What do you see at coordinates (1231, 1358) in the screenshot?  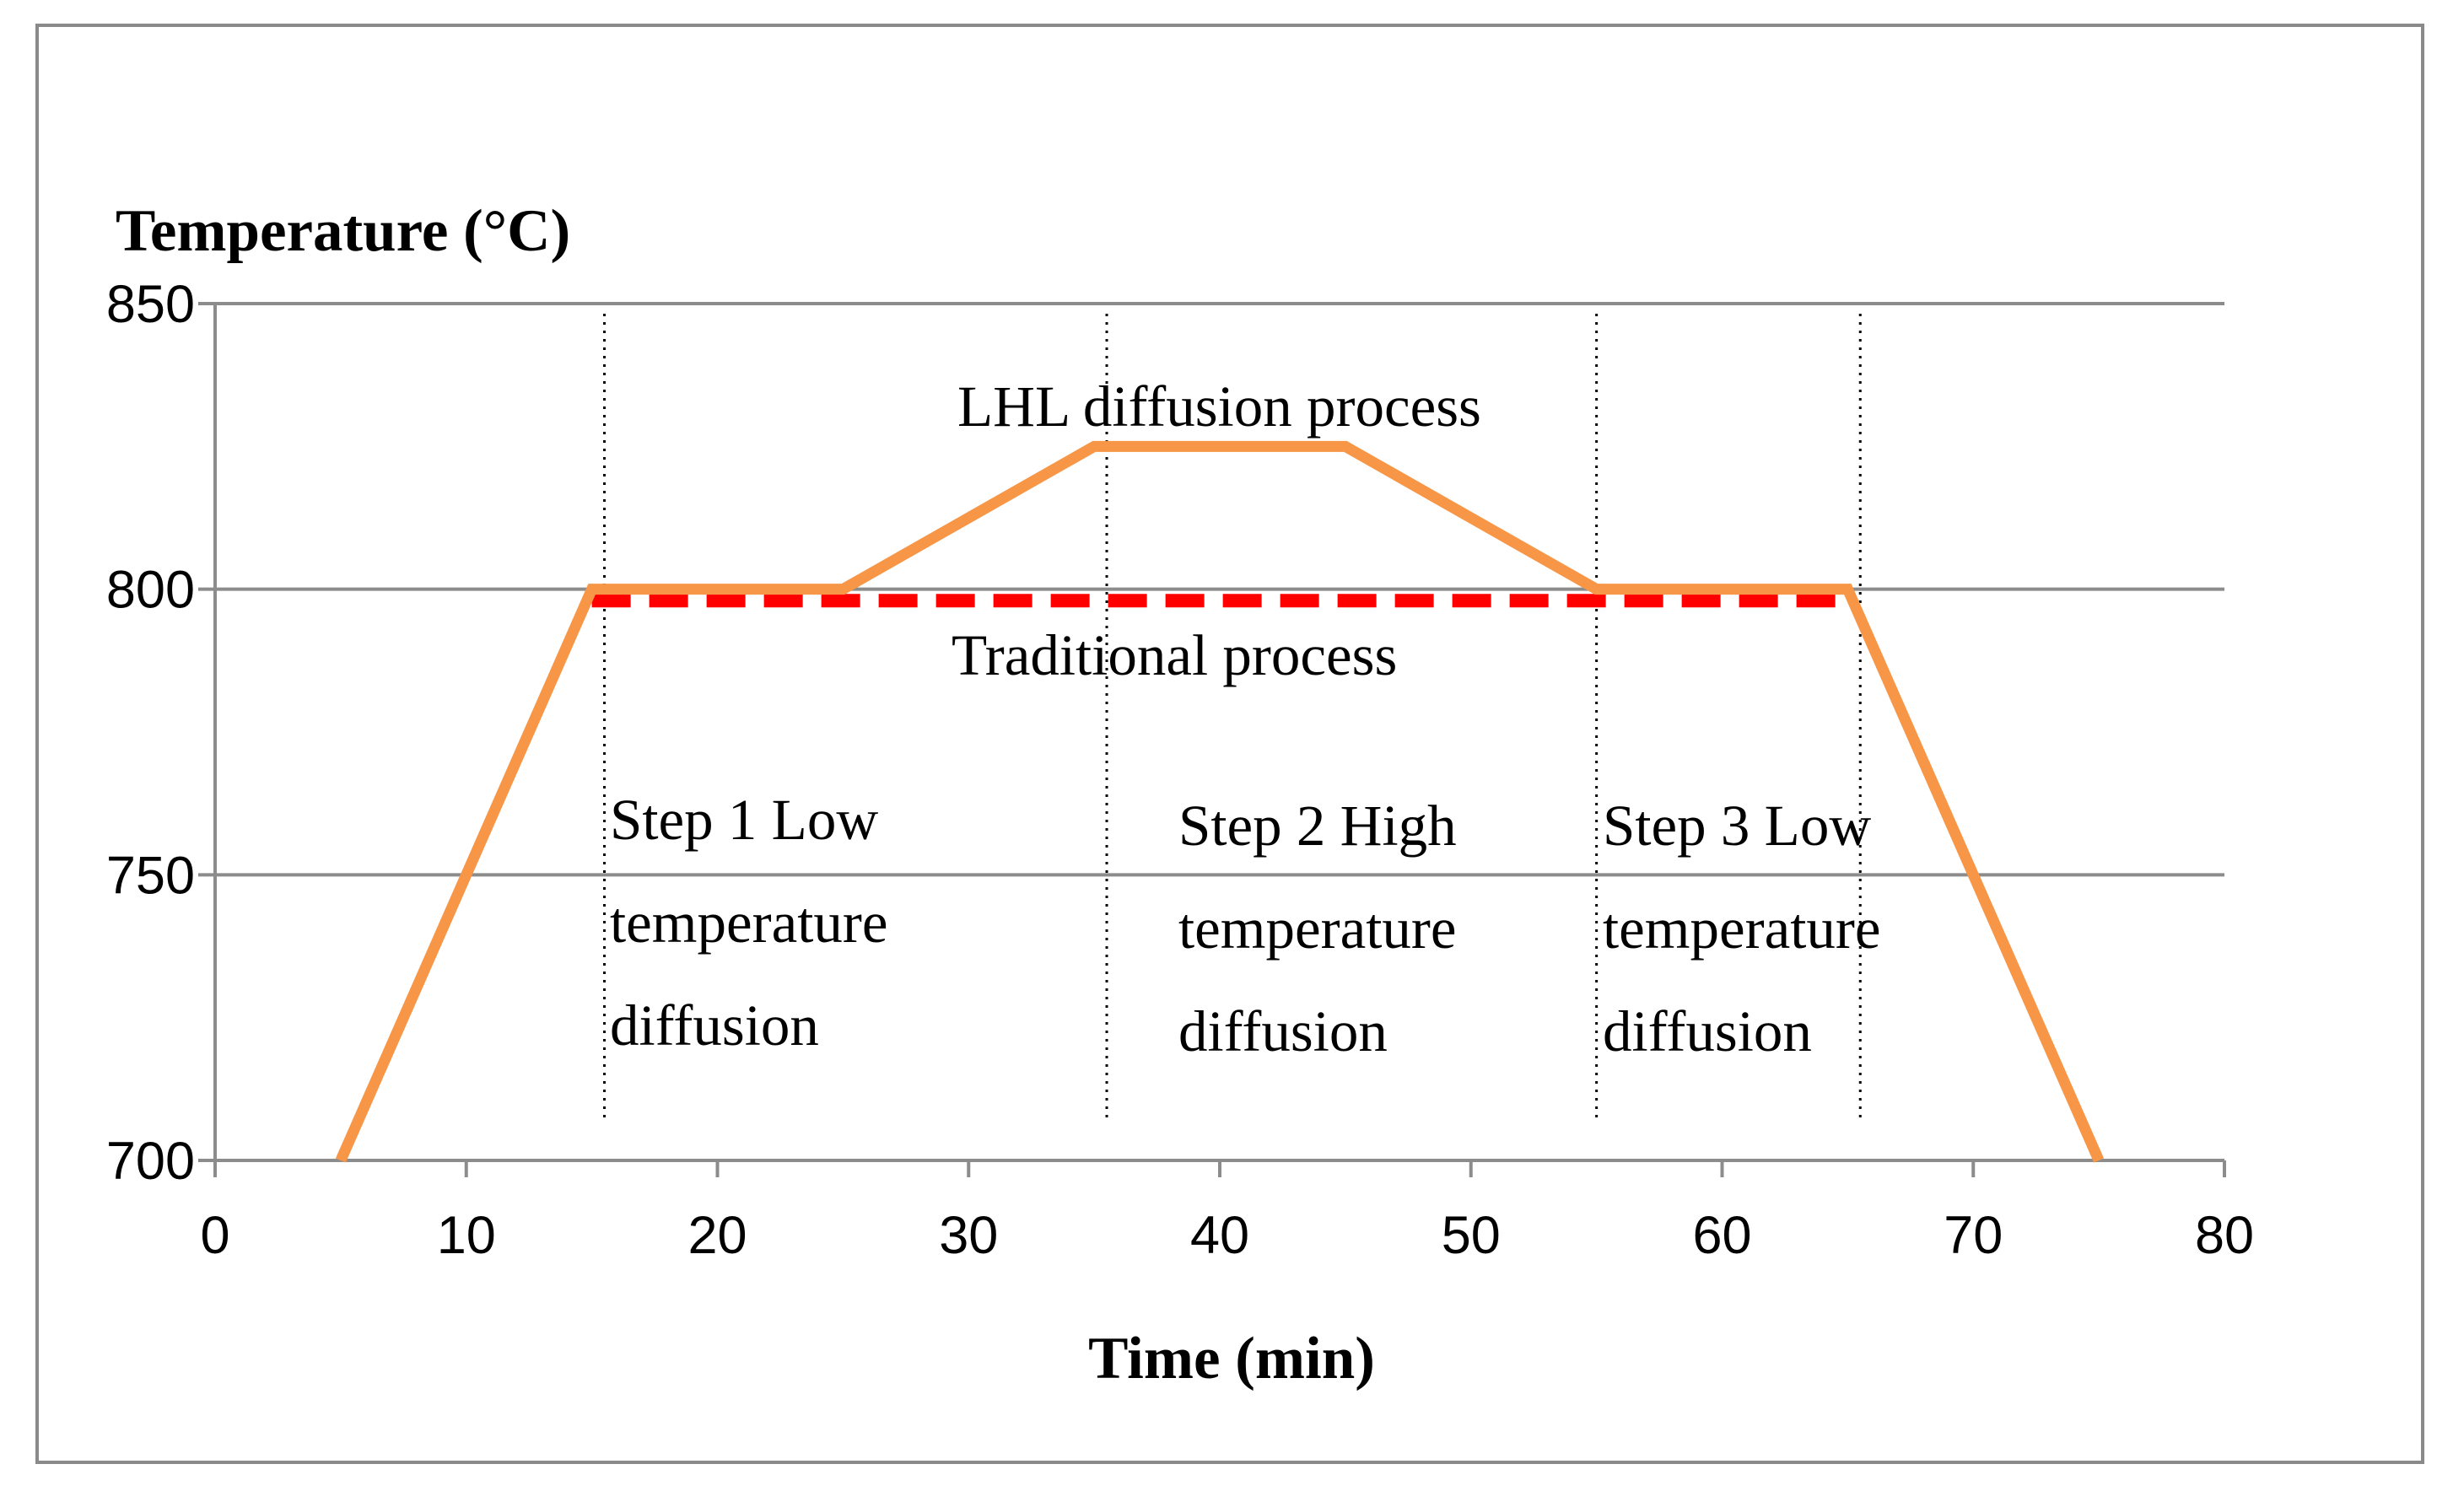 I see `x-axis-title: Time (min)` at bounding box center [1231, 1358].